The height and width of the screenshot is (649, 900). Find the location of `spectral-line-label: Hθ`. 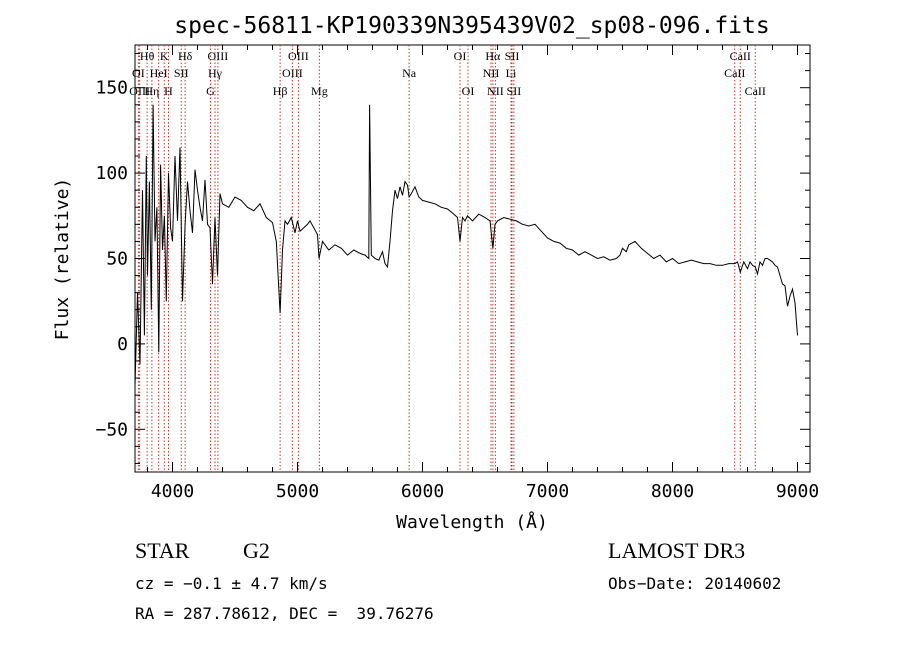

spectral-line-label: Hθ is located at coordinates (147, 56).